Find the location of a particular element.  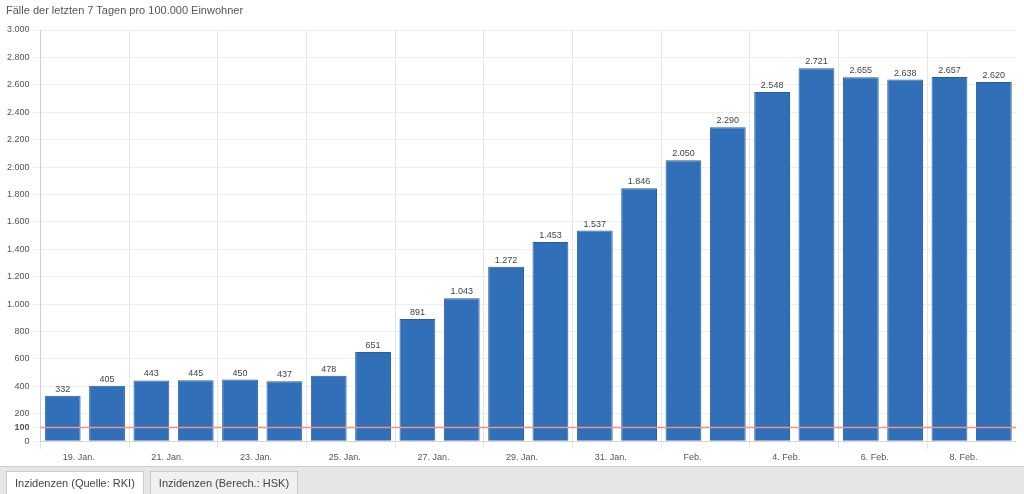

data-label: 443 is located at coordinates (151, 373).